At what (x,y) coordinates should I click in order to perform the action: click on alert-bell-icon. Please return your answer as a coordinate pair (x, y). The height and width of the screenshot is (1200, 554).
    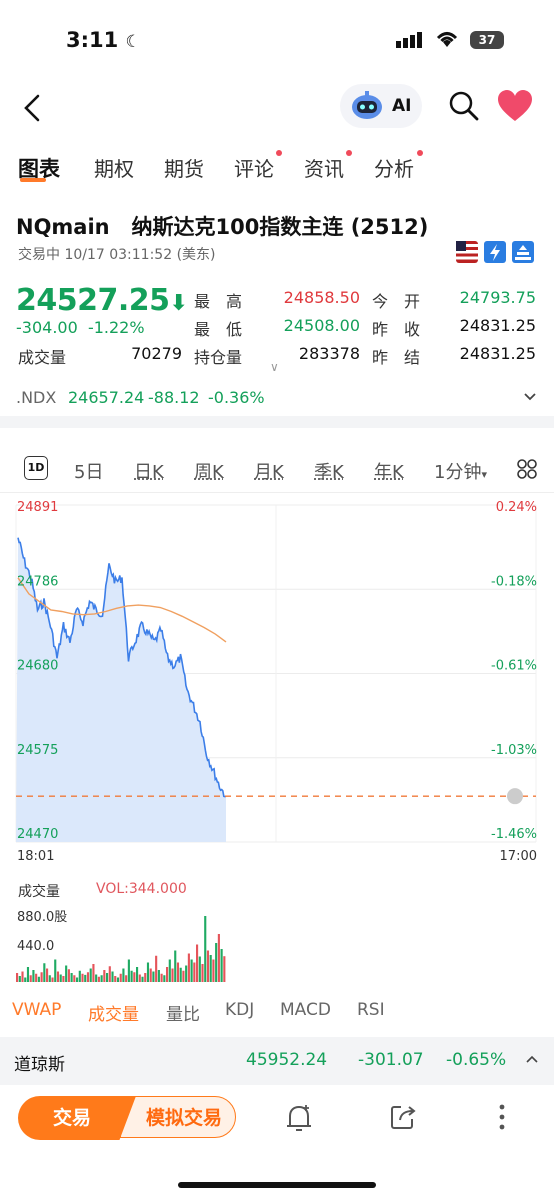
    Looking at the image, I should click on (299, 1120).